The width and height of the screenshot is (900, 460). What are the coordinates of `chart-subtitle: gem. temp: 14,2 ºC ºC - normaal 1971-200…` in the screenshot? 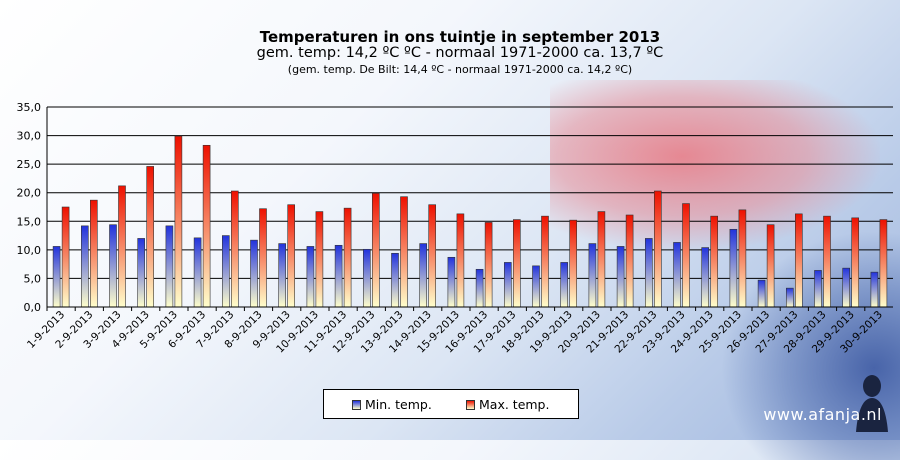 It's located at (460, 53).